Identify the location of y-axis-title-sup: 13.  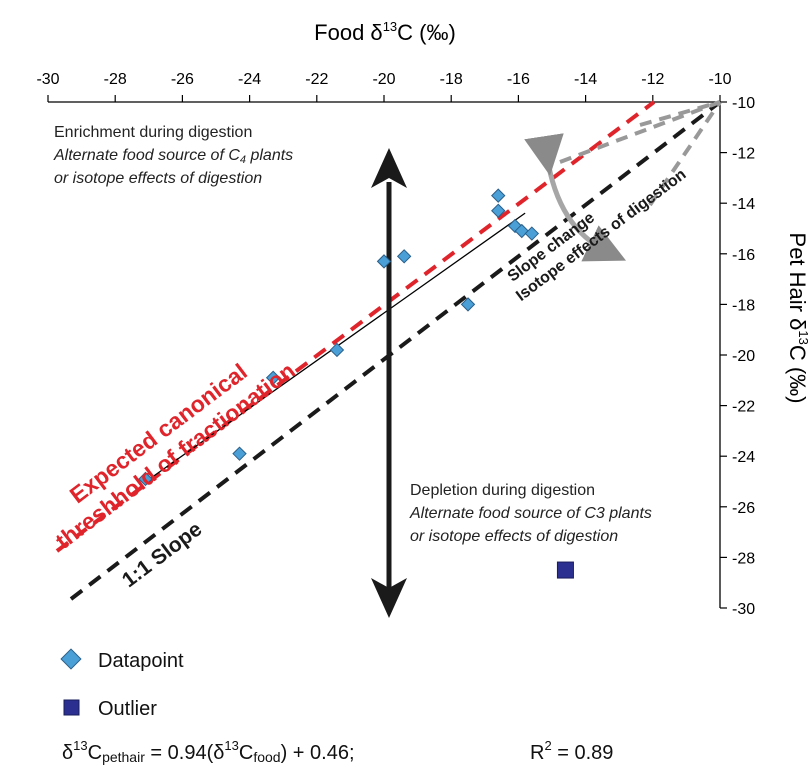
(803, 337).